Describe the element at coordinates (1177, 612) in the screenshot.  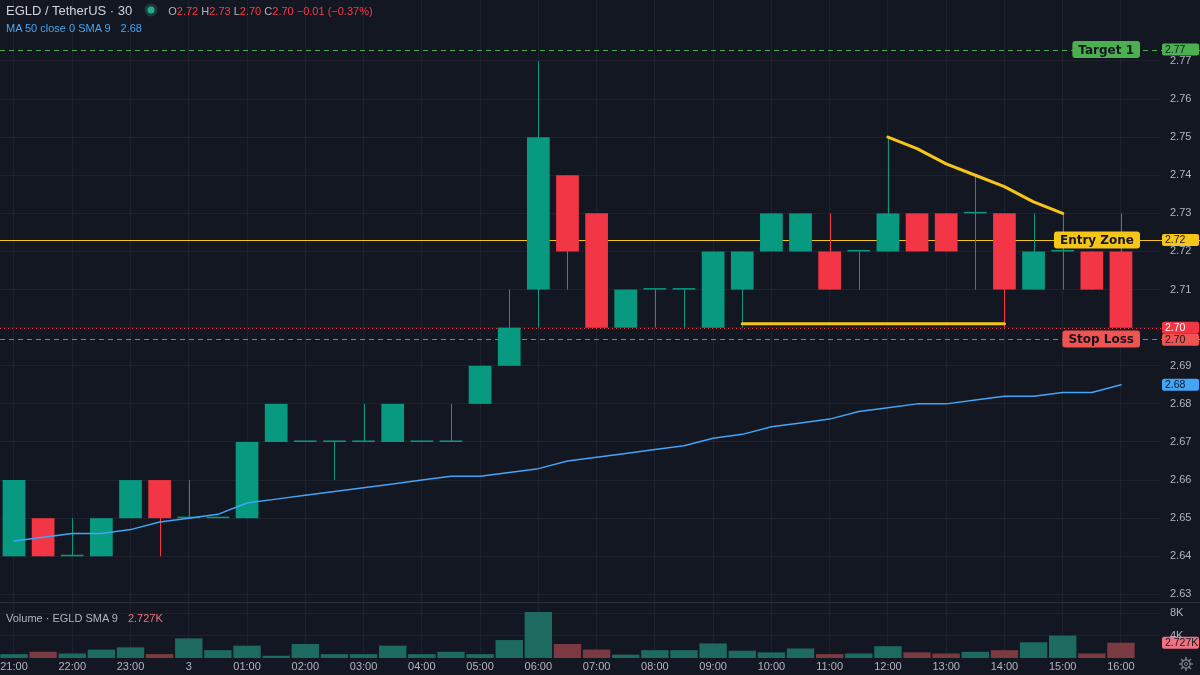
I see `y-tick-label: 8K` at that location.